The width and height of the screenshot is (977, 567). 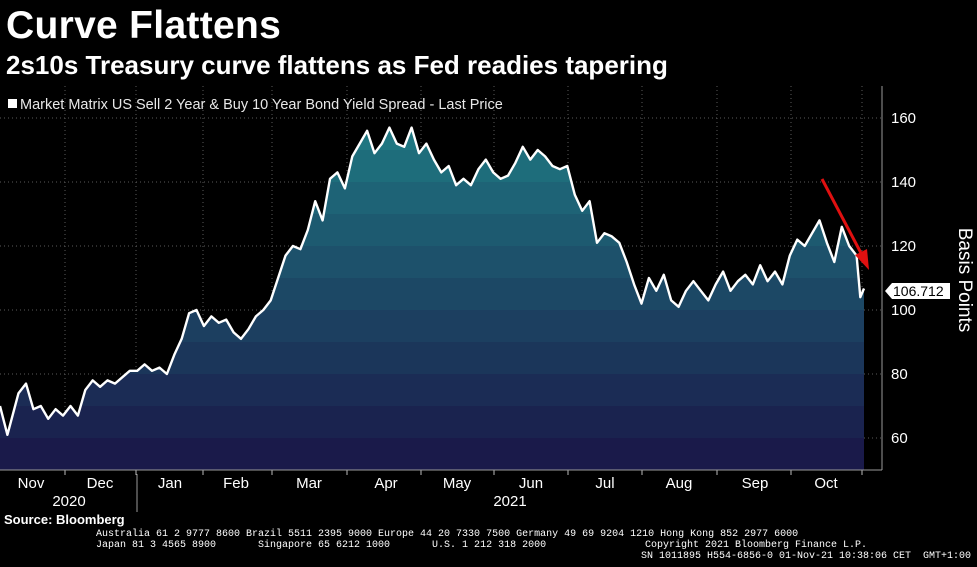 What do you see at coordinates (457, 483) in the screenshot?
I see `x-tick-label: May` at bounding box center [457, 483].